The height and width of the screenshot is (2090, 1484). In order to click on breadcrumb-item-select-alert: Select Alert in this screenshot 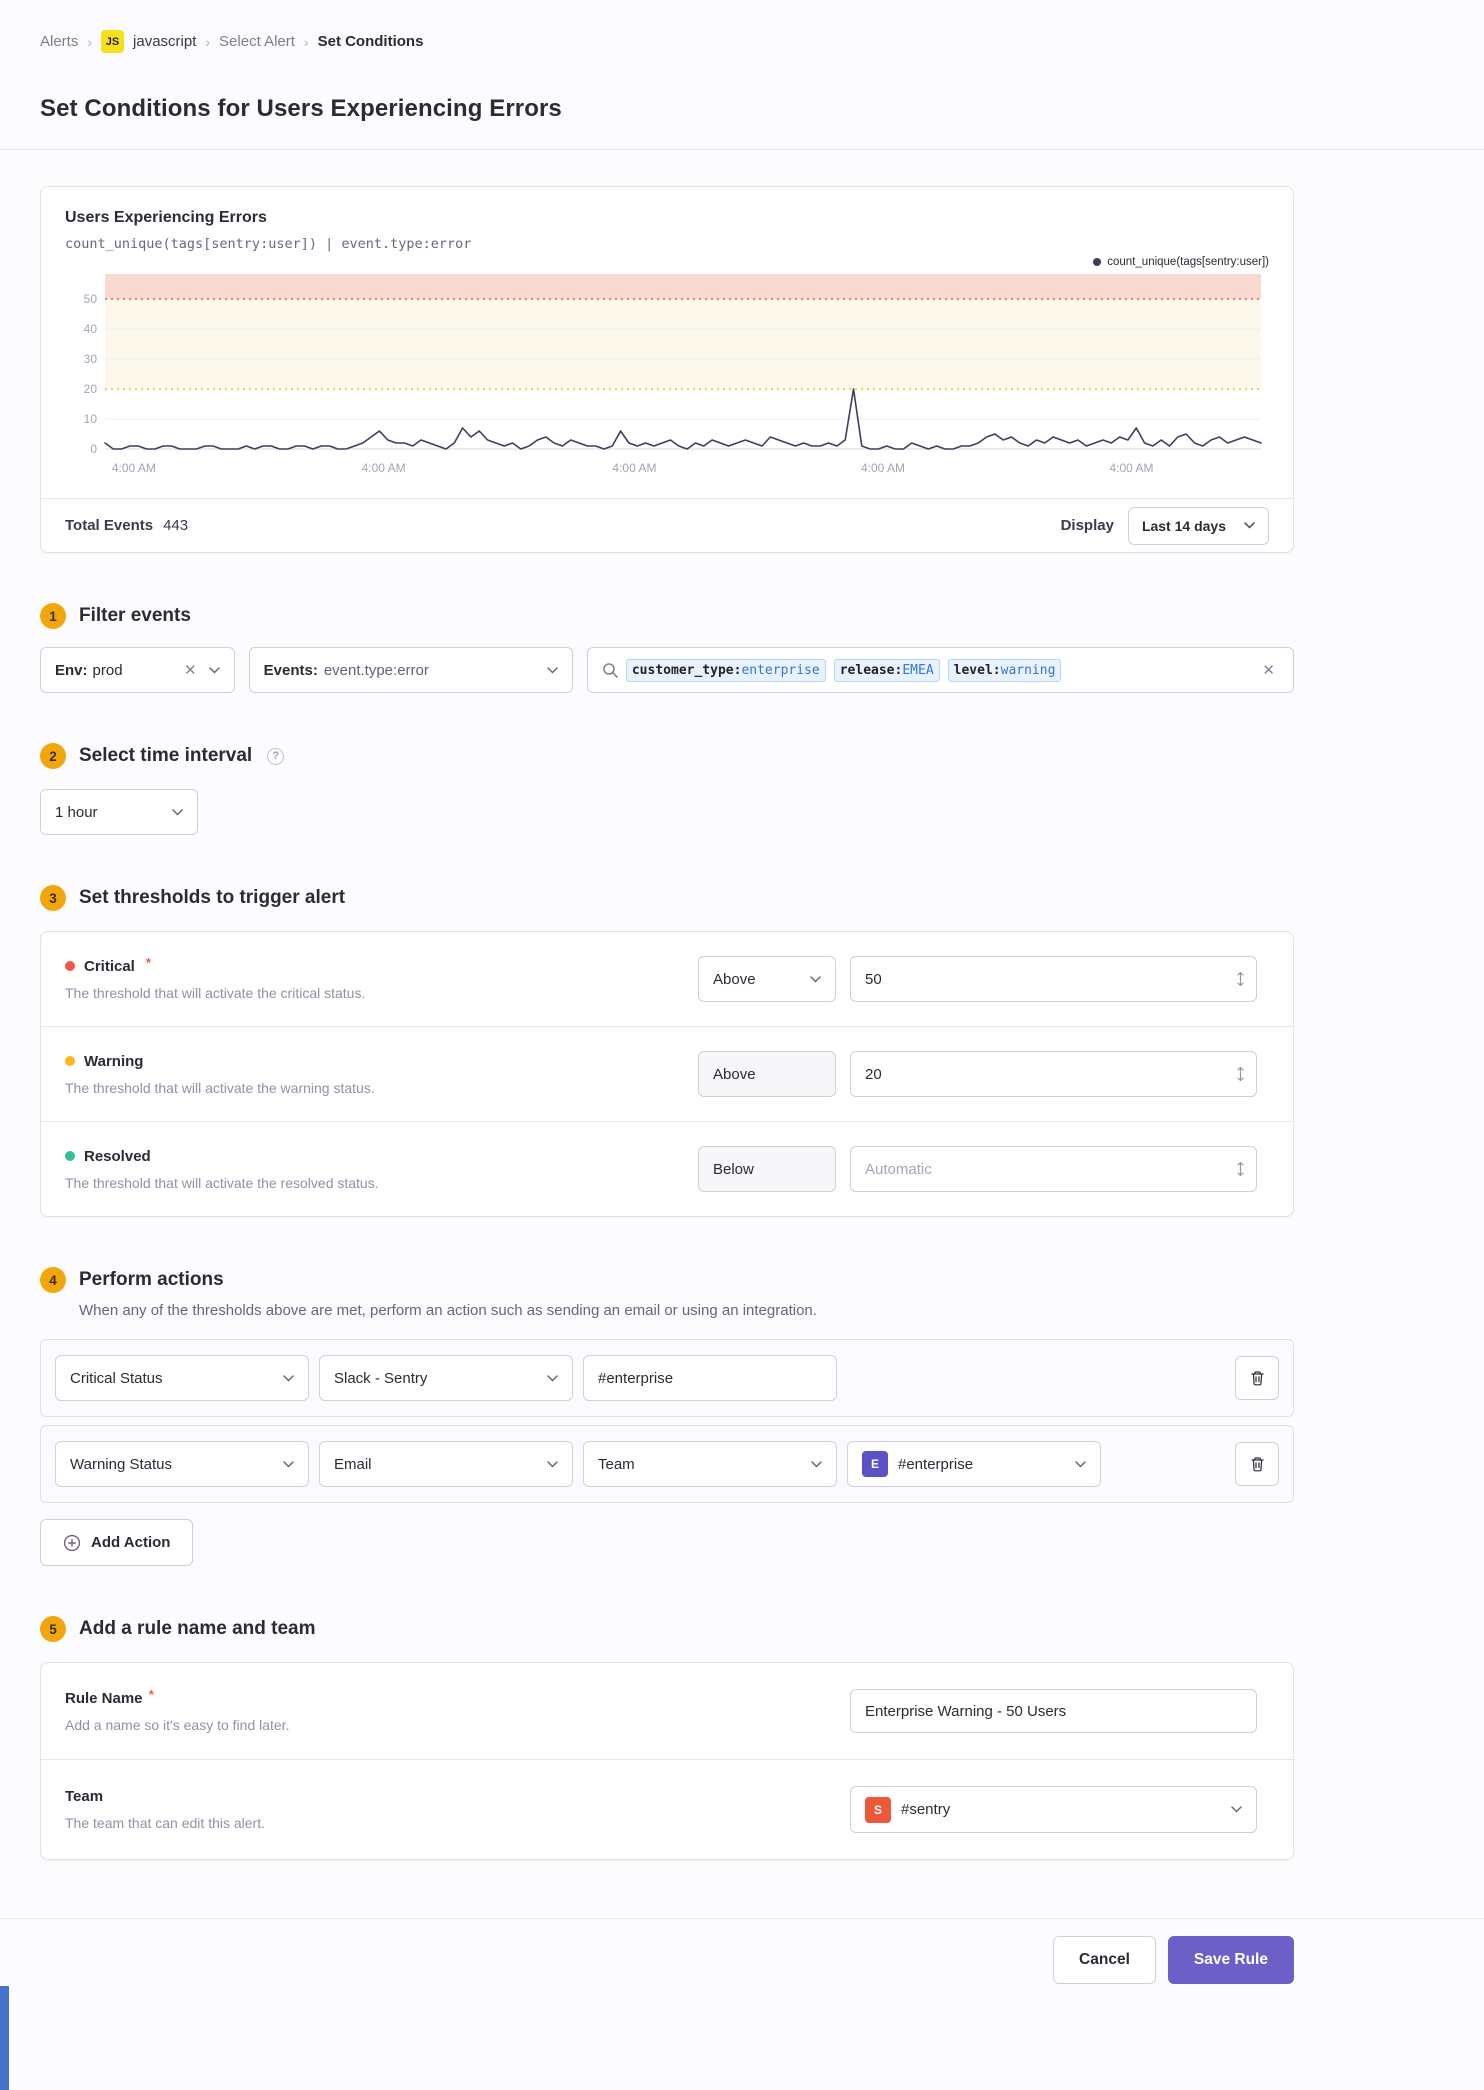, I will do `click(257, 41)`.